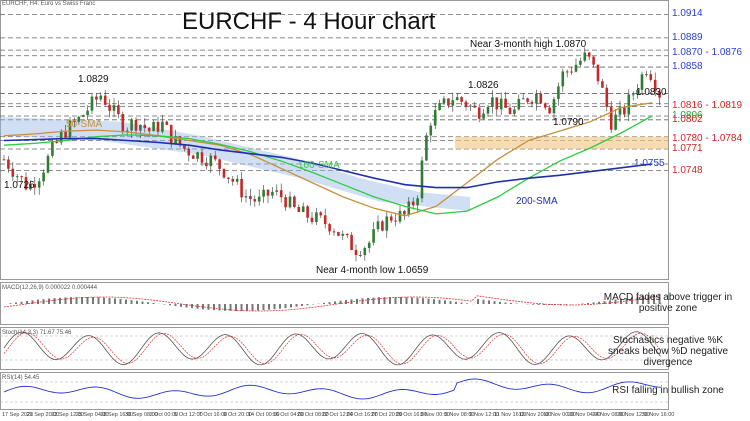 Image resolution: width=750 pixels, height=421 pixels. Describe the element at coordinates (21, 378) in the screenshot. I see `rsi-header: RSI(14) 54.45` at that location.